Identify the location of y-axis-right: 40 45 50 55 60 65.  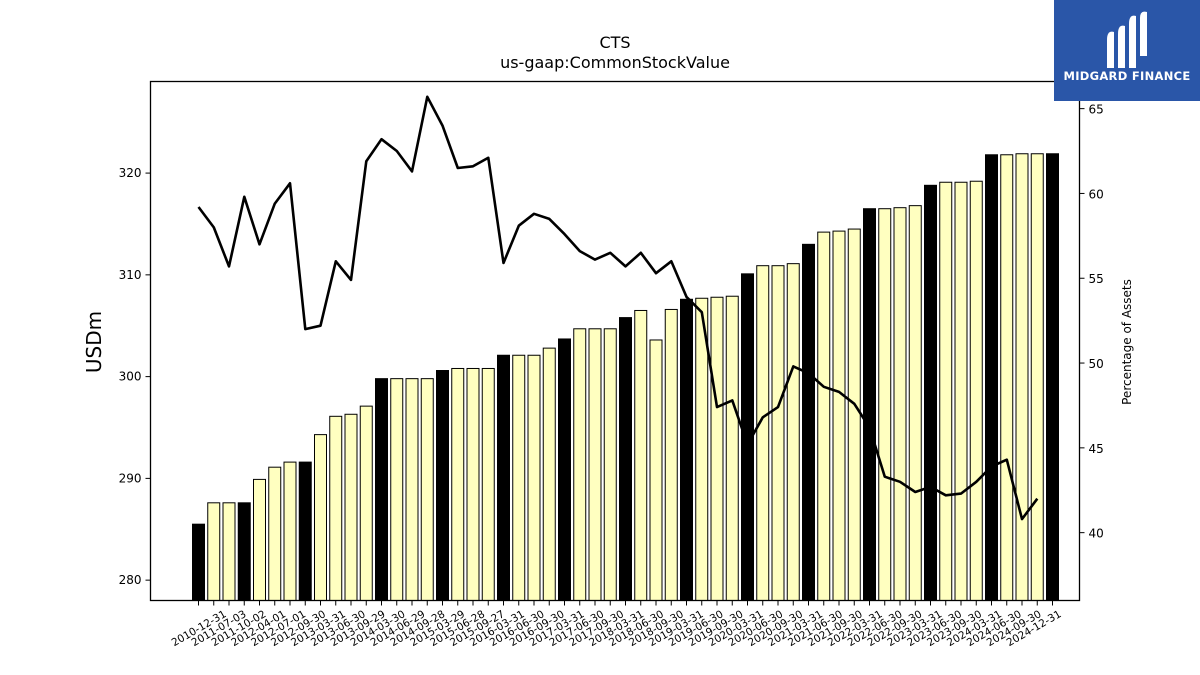
(1091, 322).